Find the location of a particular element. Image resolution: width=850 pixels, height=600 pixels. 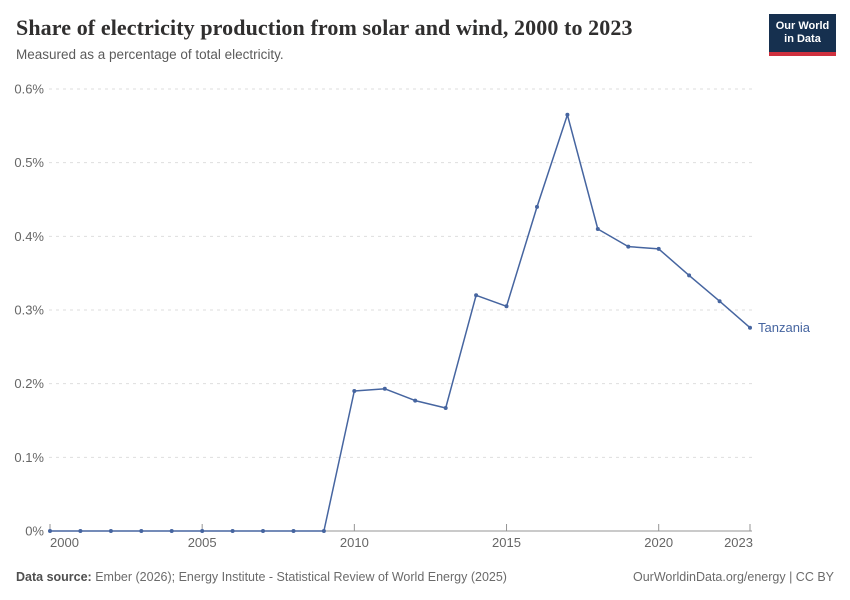

y-tick-label: 0% is located at coordinates (34, 531).